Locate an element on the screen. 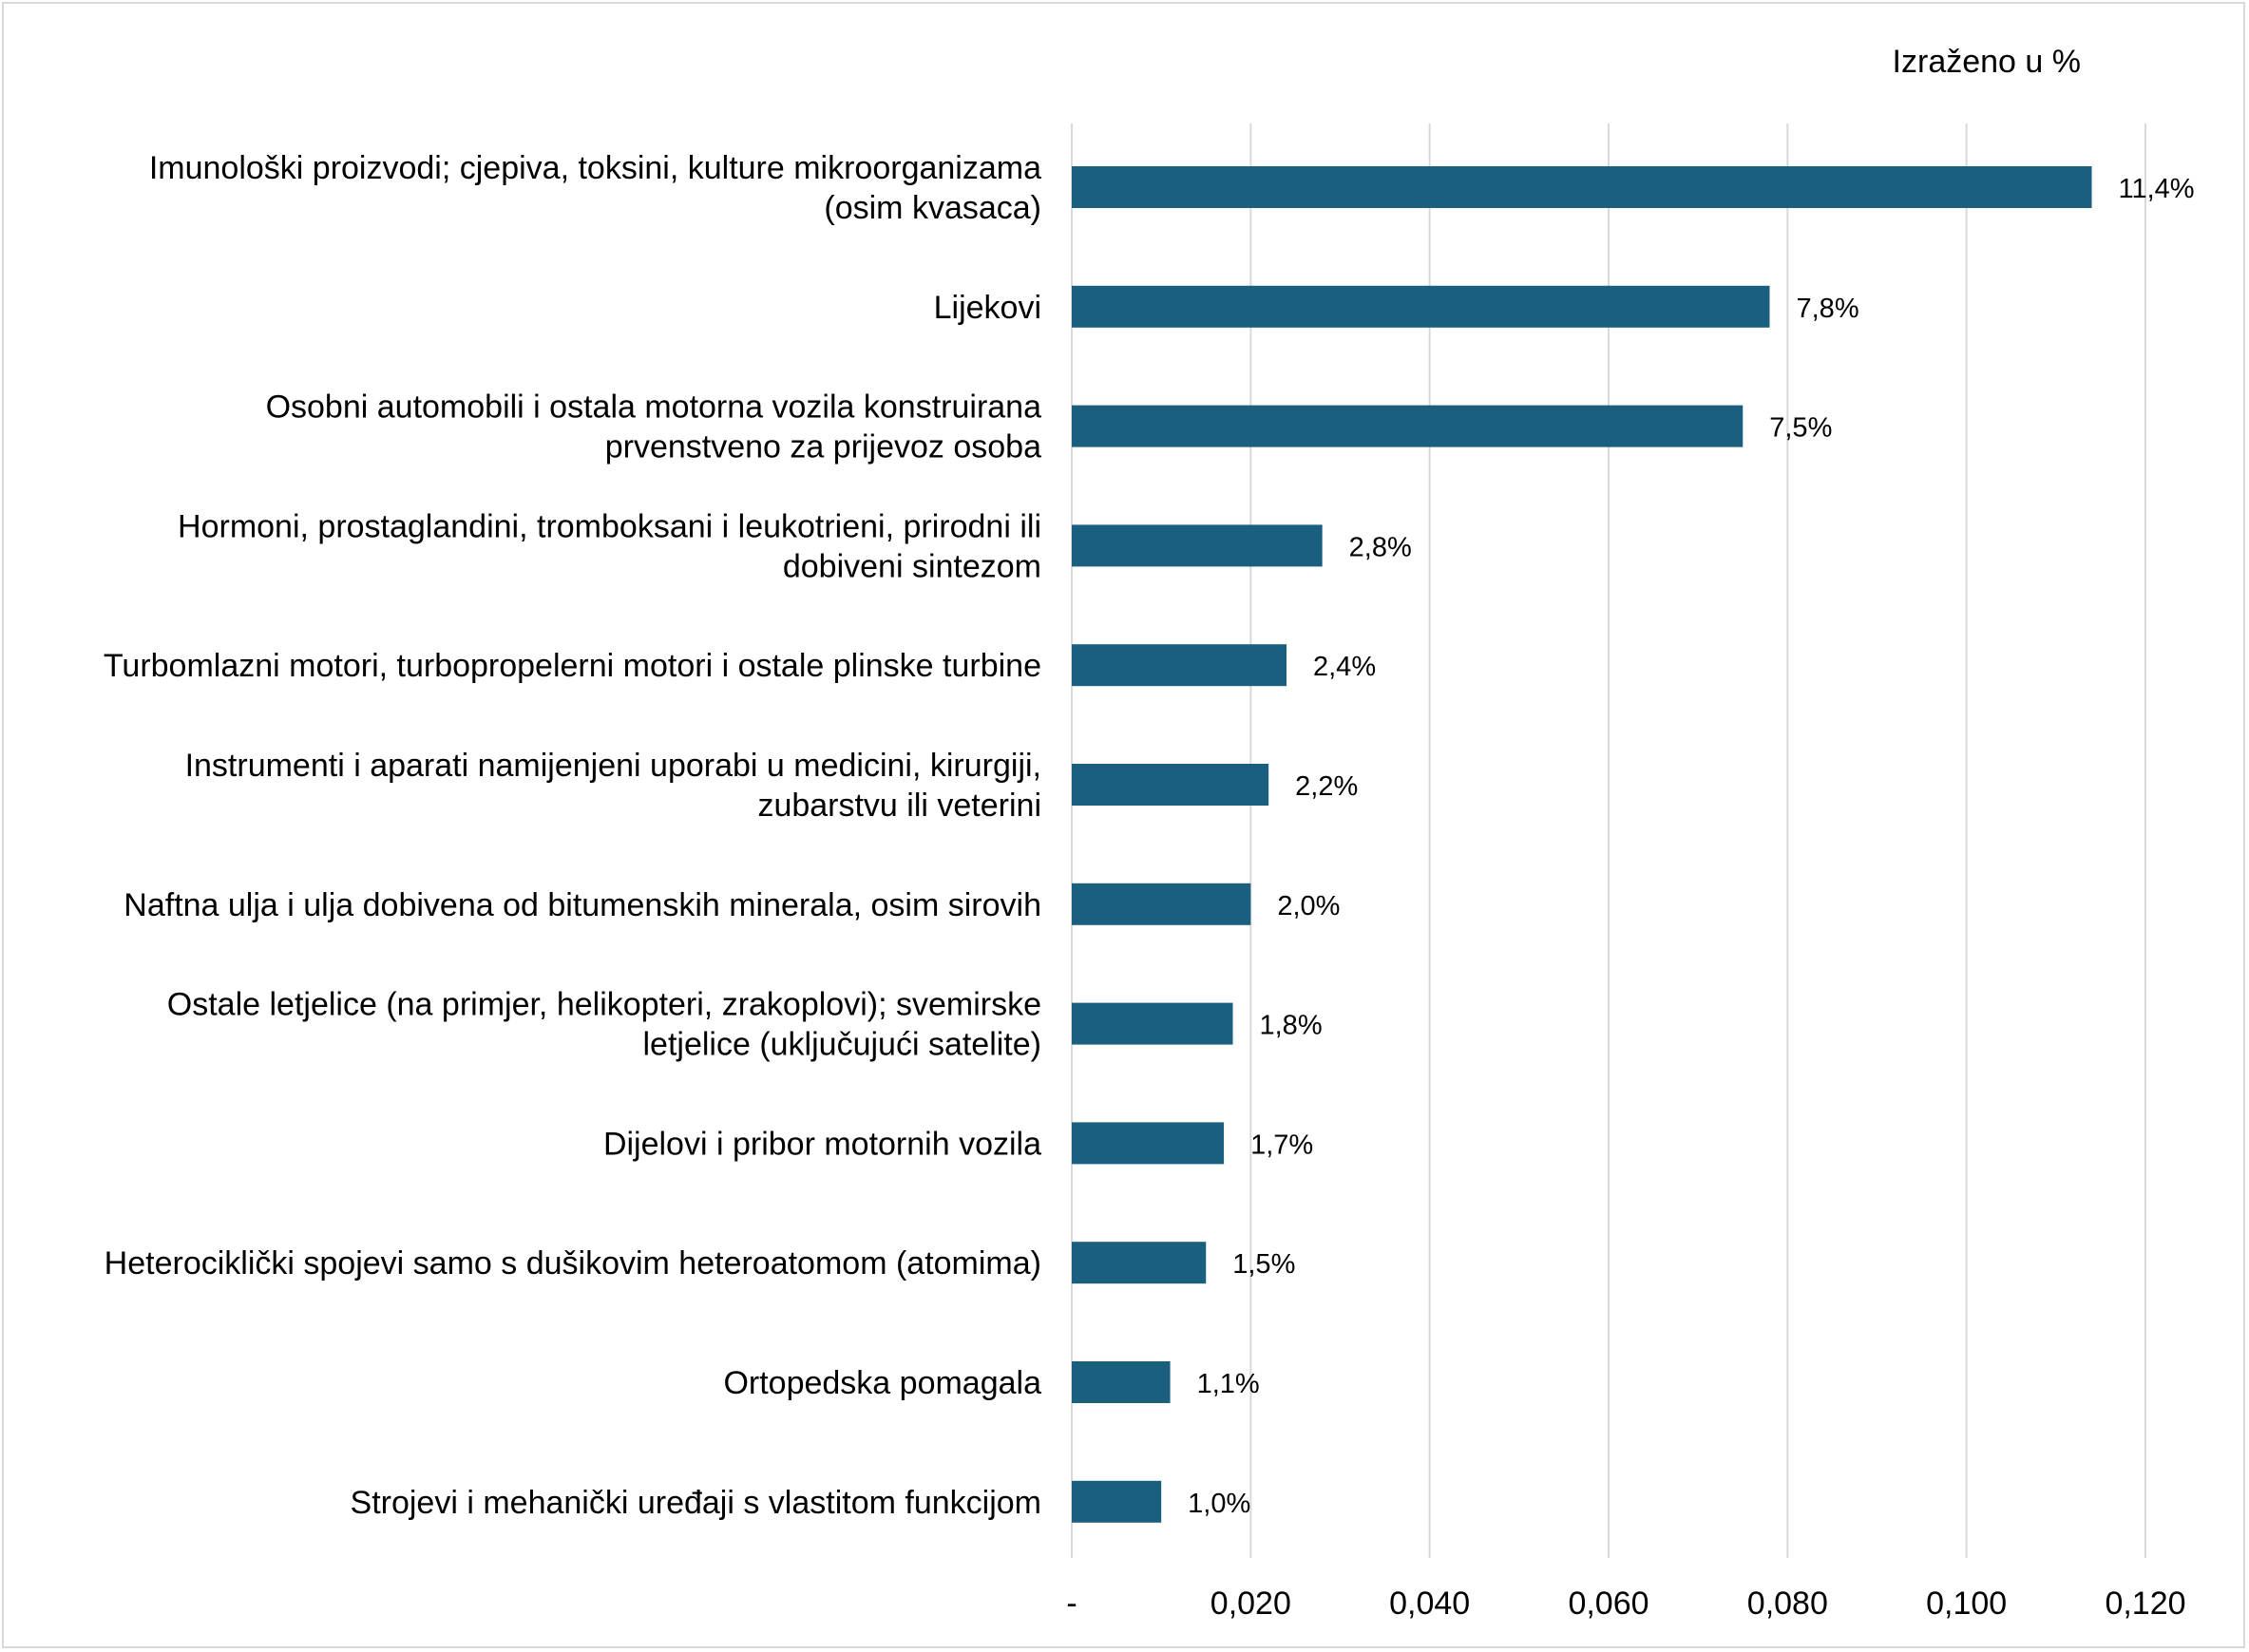 The height and width of the screenshot is (1652, 2249). category-label-line: Dijelovi i pribor motornih vozila is located at coordinates (822, 1144).